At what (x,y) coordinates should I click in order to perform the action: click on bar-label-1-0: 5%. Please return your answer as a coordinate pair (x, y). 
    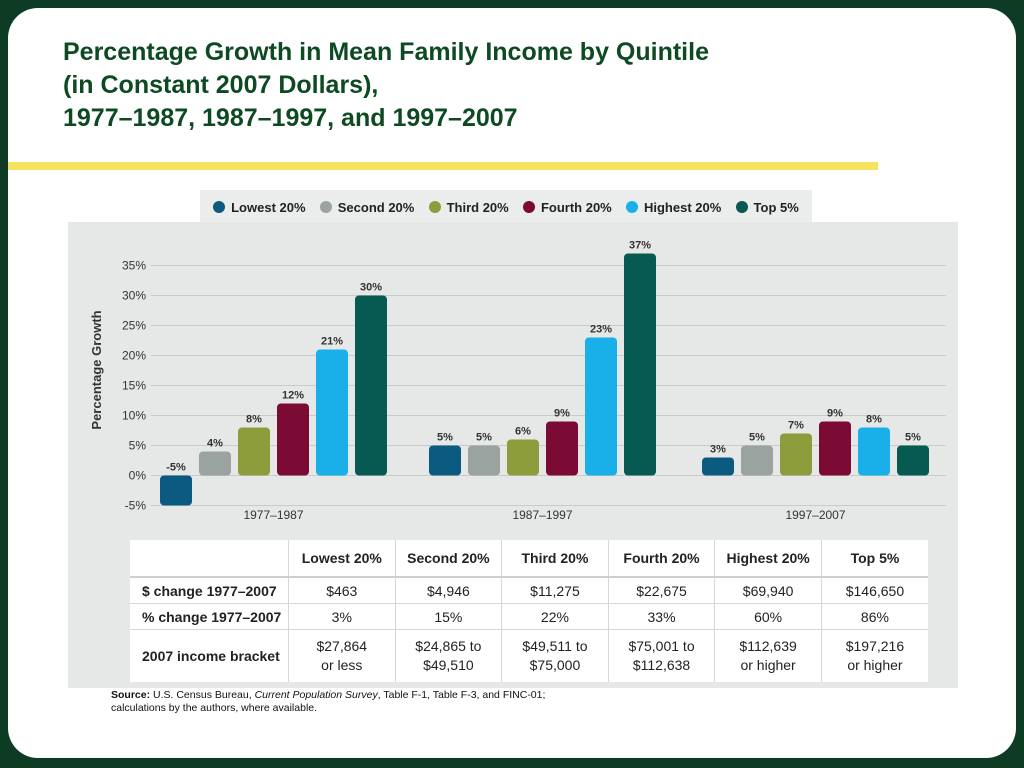
    Looking at the image, I should click on (445, 438).